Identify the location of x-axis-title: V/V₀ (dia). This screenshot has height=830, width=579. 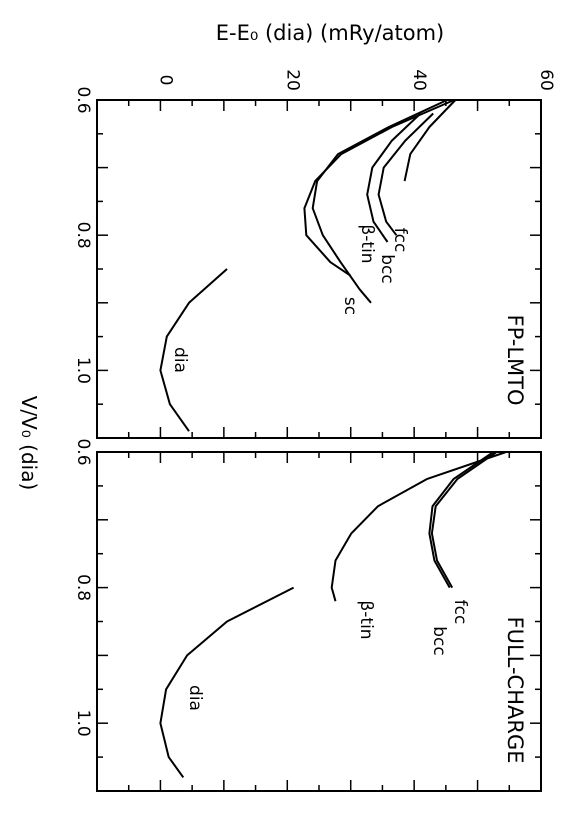
(29, 443).